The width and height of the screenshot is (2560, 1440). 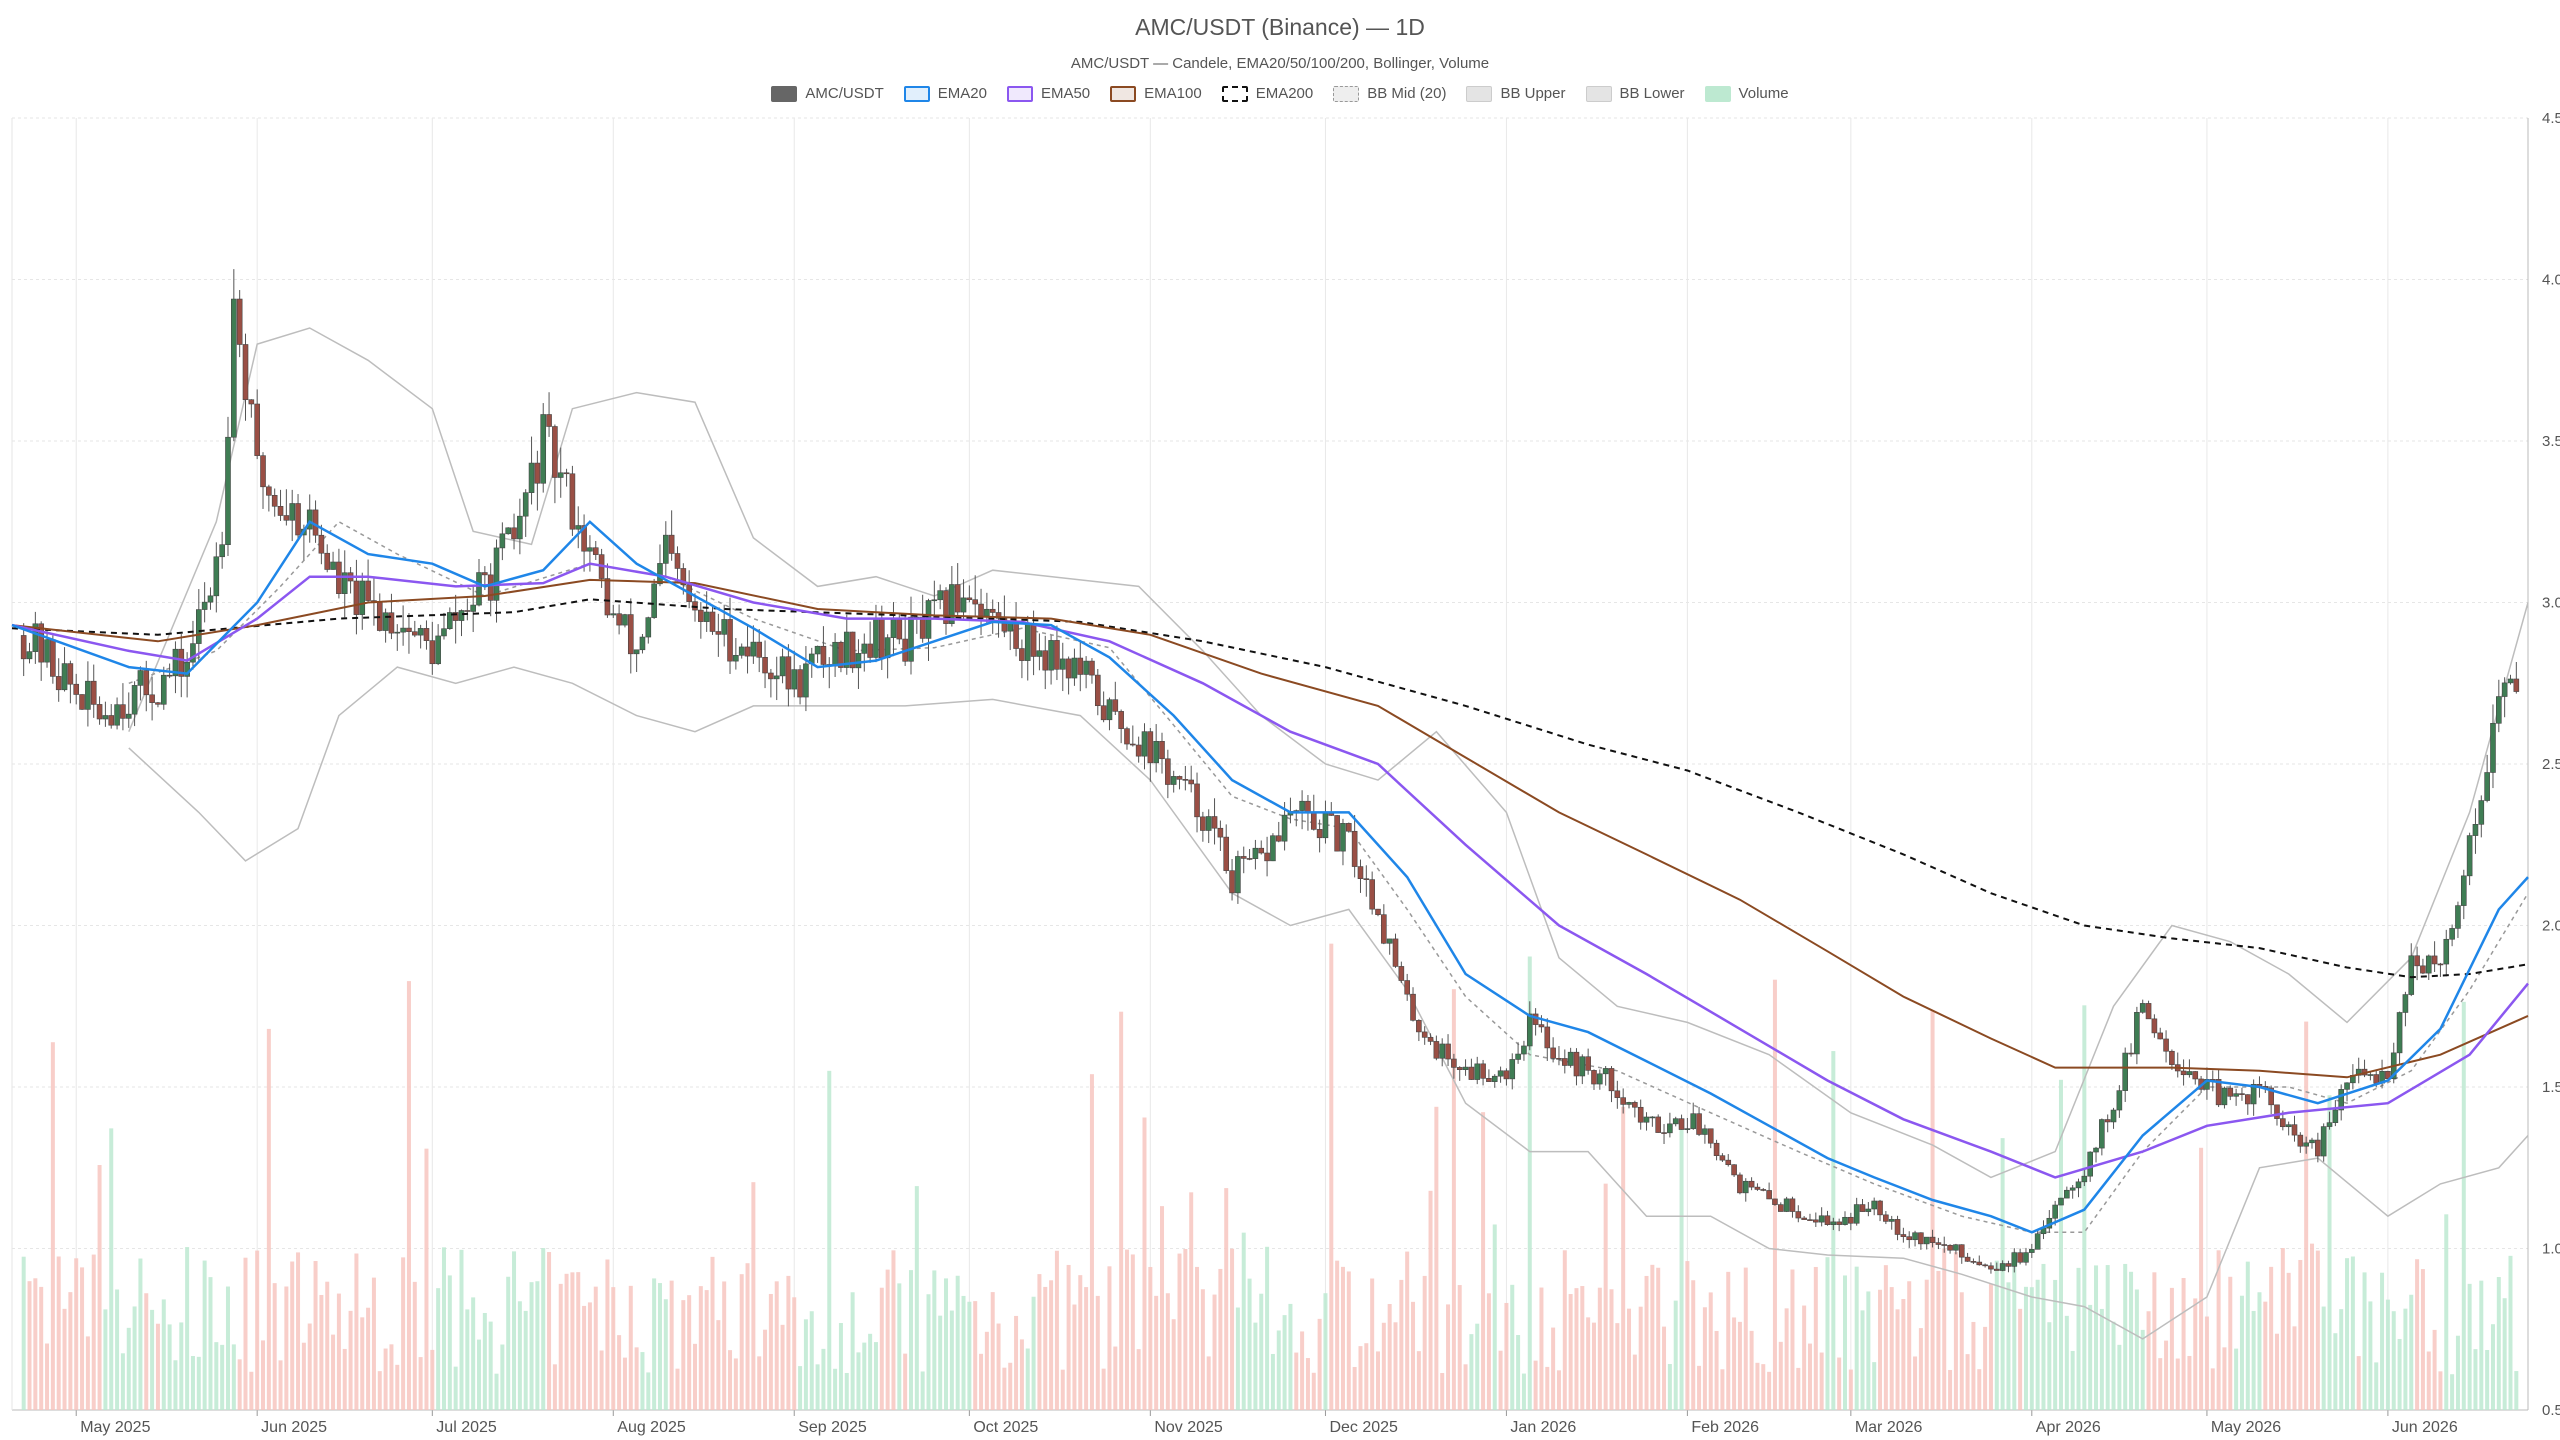 I want to click on legend-item-volume: Volume, so click(x=1746, y=93).